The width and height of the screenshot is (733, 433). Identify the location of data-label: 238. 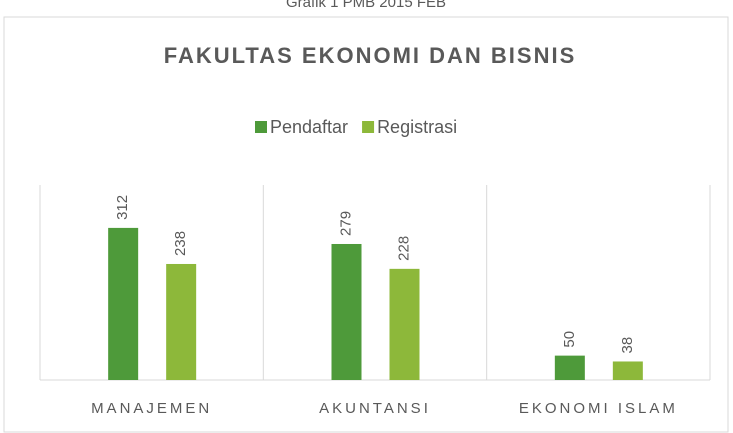
(180, 243).